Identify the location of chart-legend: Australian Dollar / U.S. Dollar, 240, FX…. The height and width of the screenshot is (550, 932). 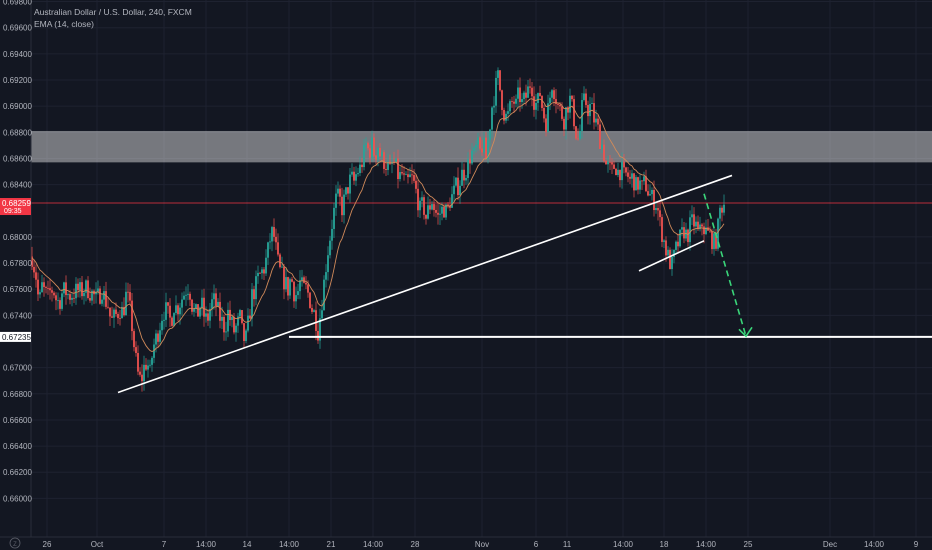
(113, 18).